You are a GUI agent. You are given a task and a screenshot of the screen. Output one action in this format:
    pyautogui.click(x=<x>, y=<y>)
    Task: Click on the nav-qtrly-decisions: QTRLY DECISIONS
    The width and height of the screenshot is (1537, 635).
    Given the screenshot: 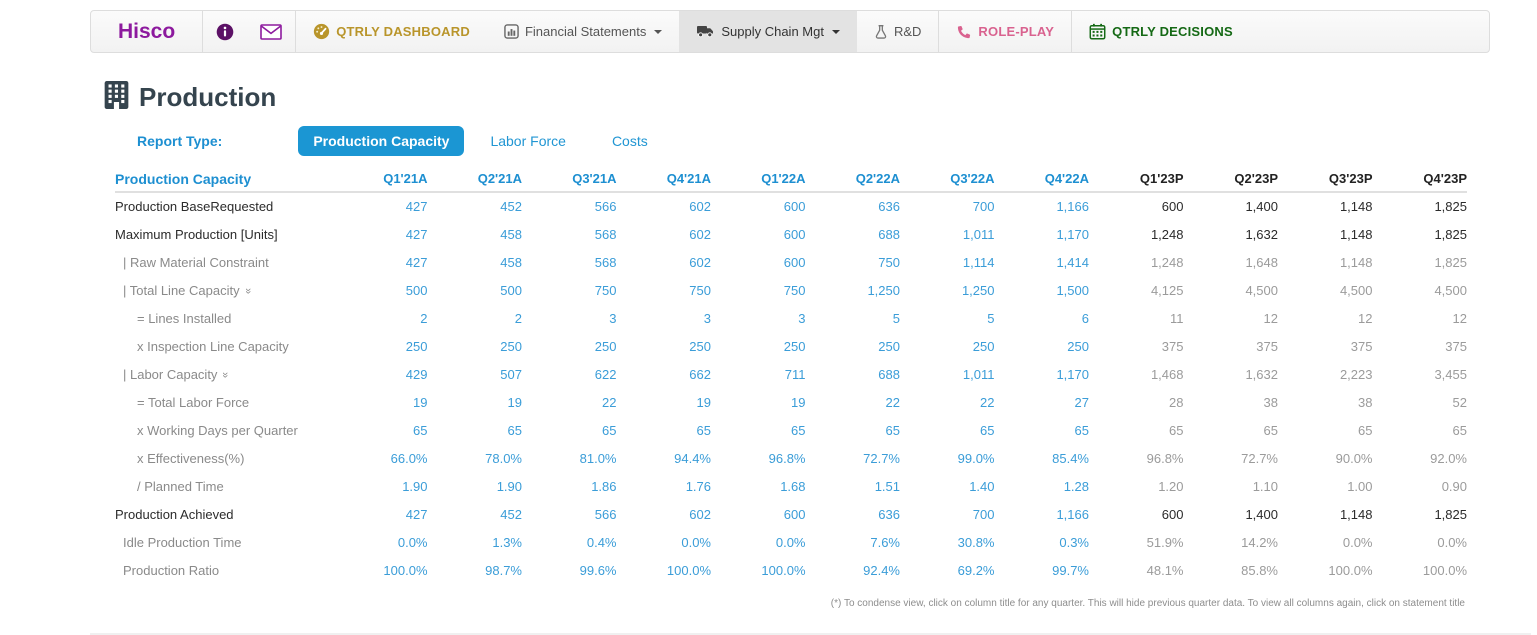 What is the action you would take?
    pyautogui.click(x=1161, y=31)
    